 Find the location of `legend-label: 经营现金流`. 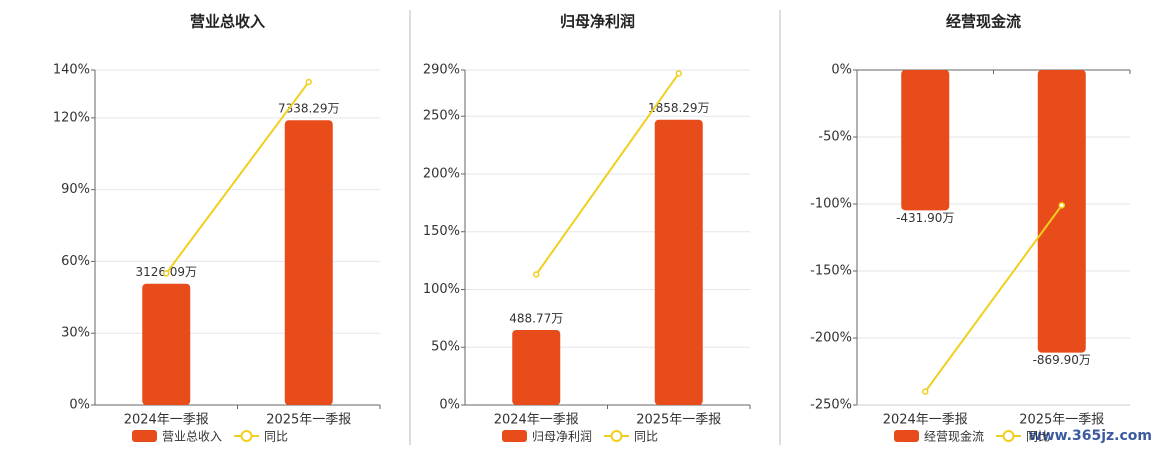

legend-label: 经营现金流 is located at coordinates (954, 436).